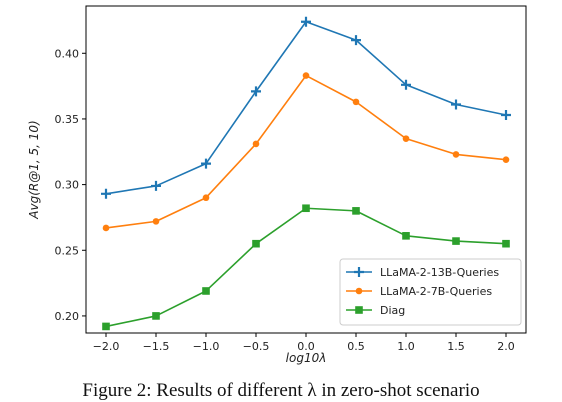 The width and height of the screenshot is (562, 402). I want to click on legend-entry-3: Diag, so click(375, 310).